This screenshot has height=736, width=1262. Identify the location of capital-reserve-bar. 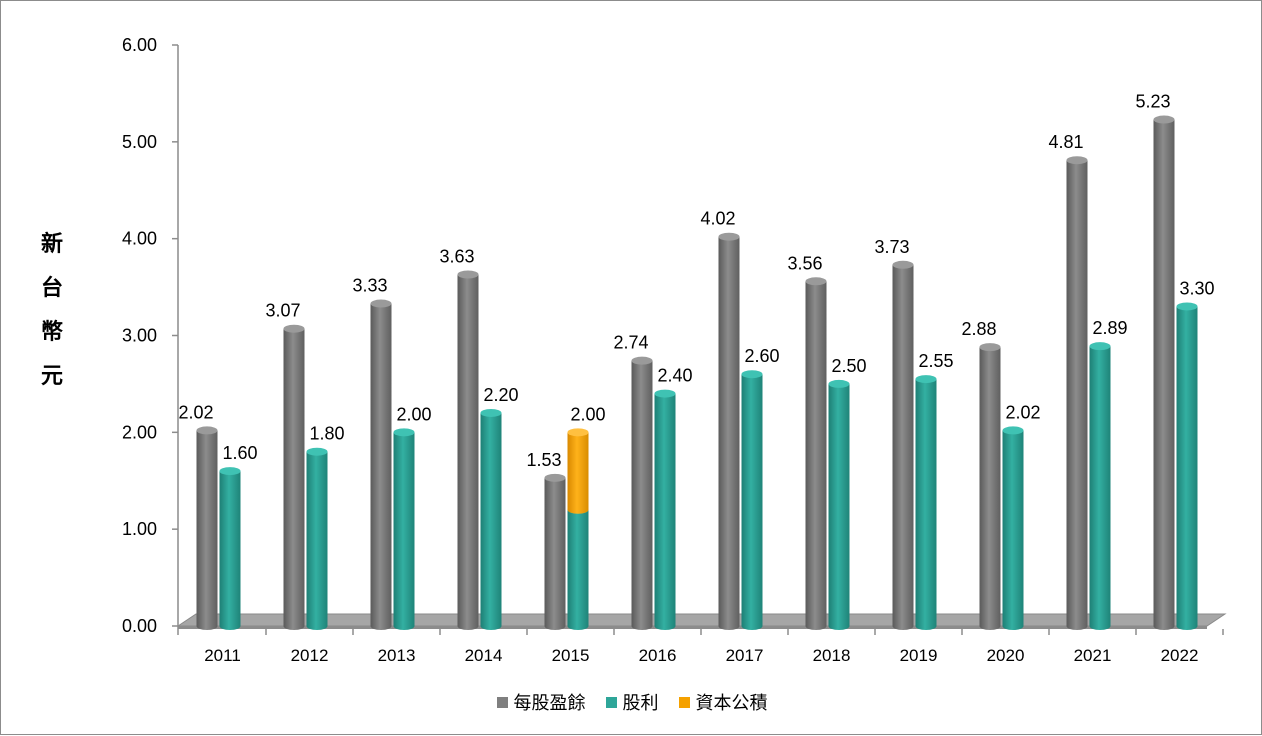
(578, 471).